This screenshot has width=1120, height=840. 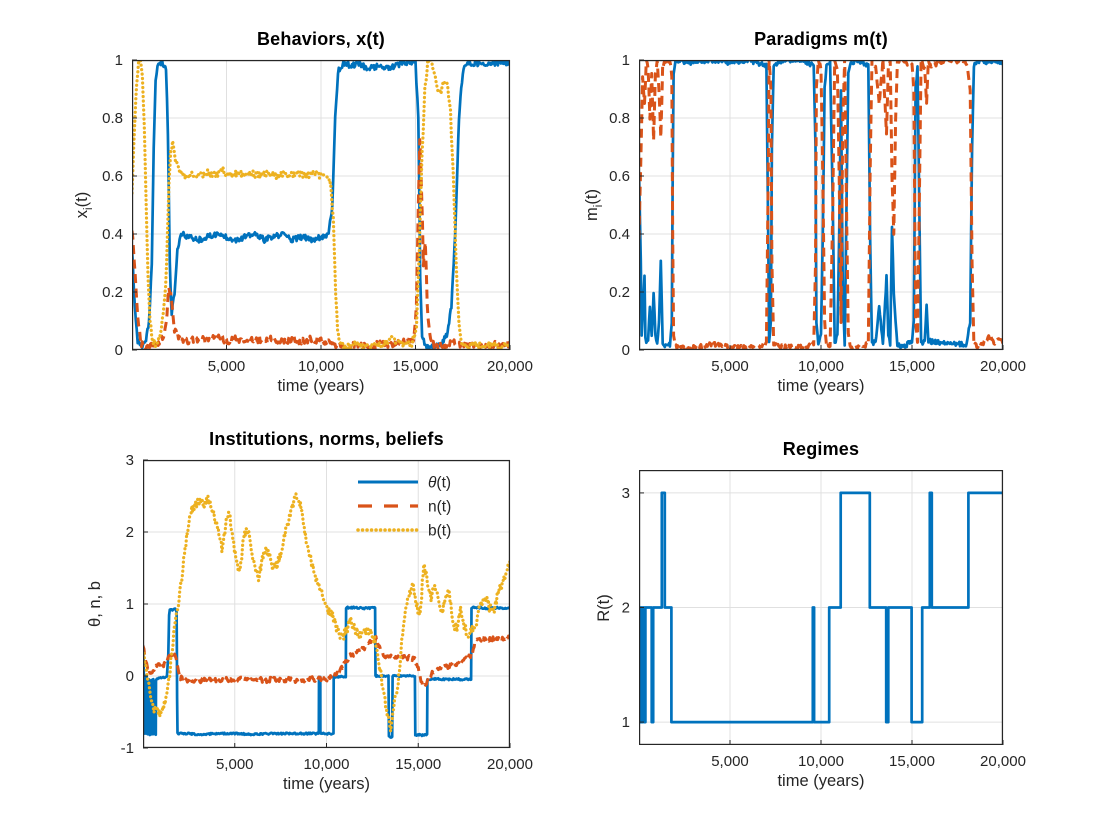 What do you see at coordinates (604, 607) in the screenshot?
I see `y-axis-label: R(t)` at bounding box center [604, 607].